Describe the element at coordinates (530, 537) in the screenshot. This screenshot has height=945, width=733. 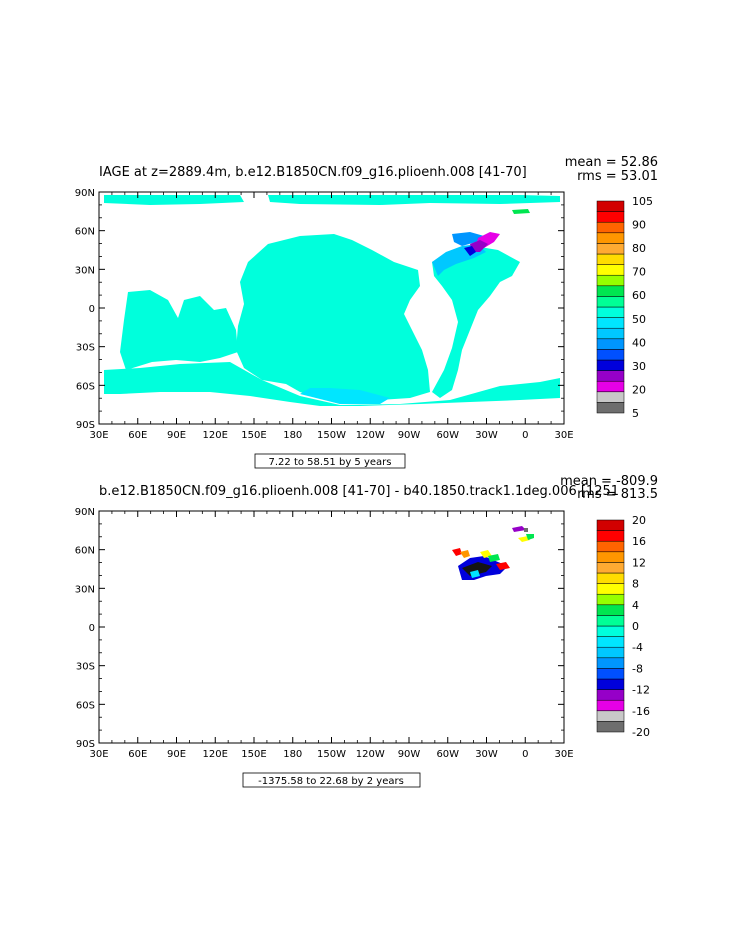
I see `arctic-diff-green` at that location.